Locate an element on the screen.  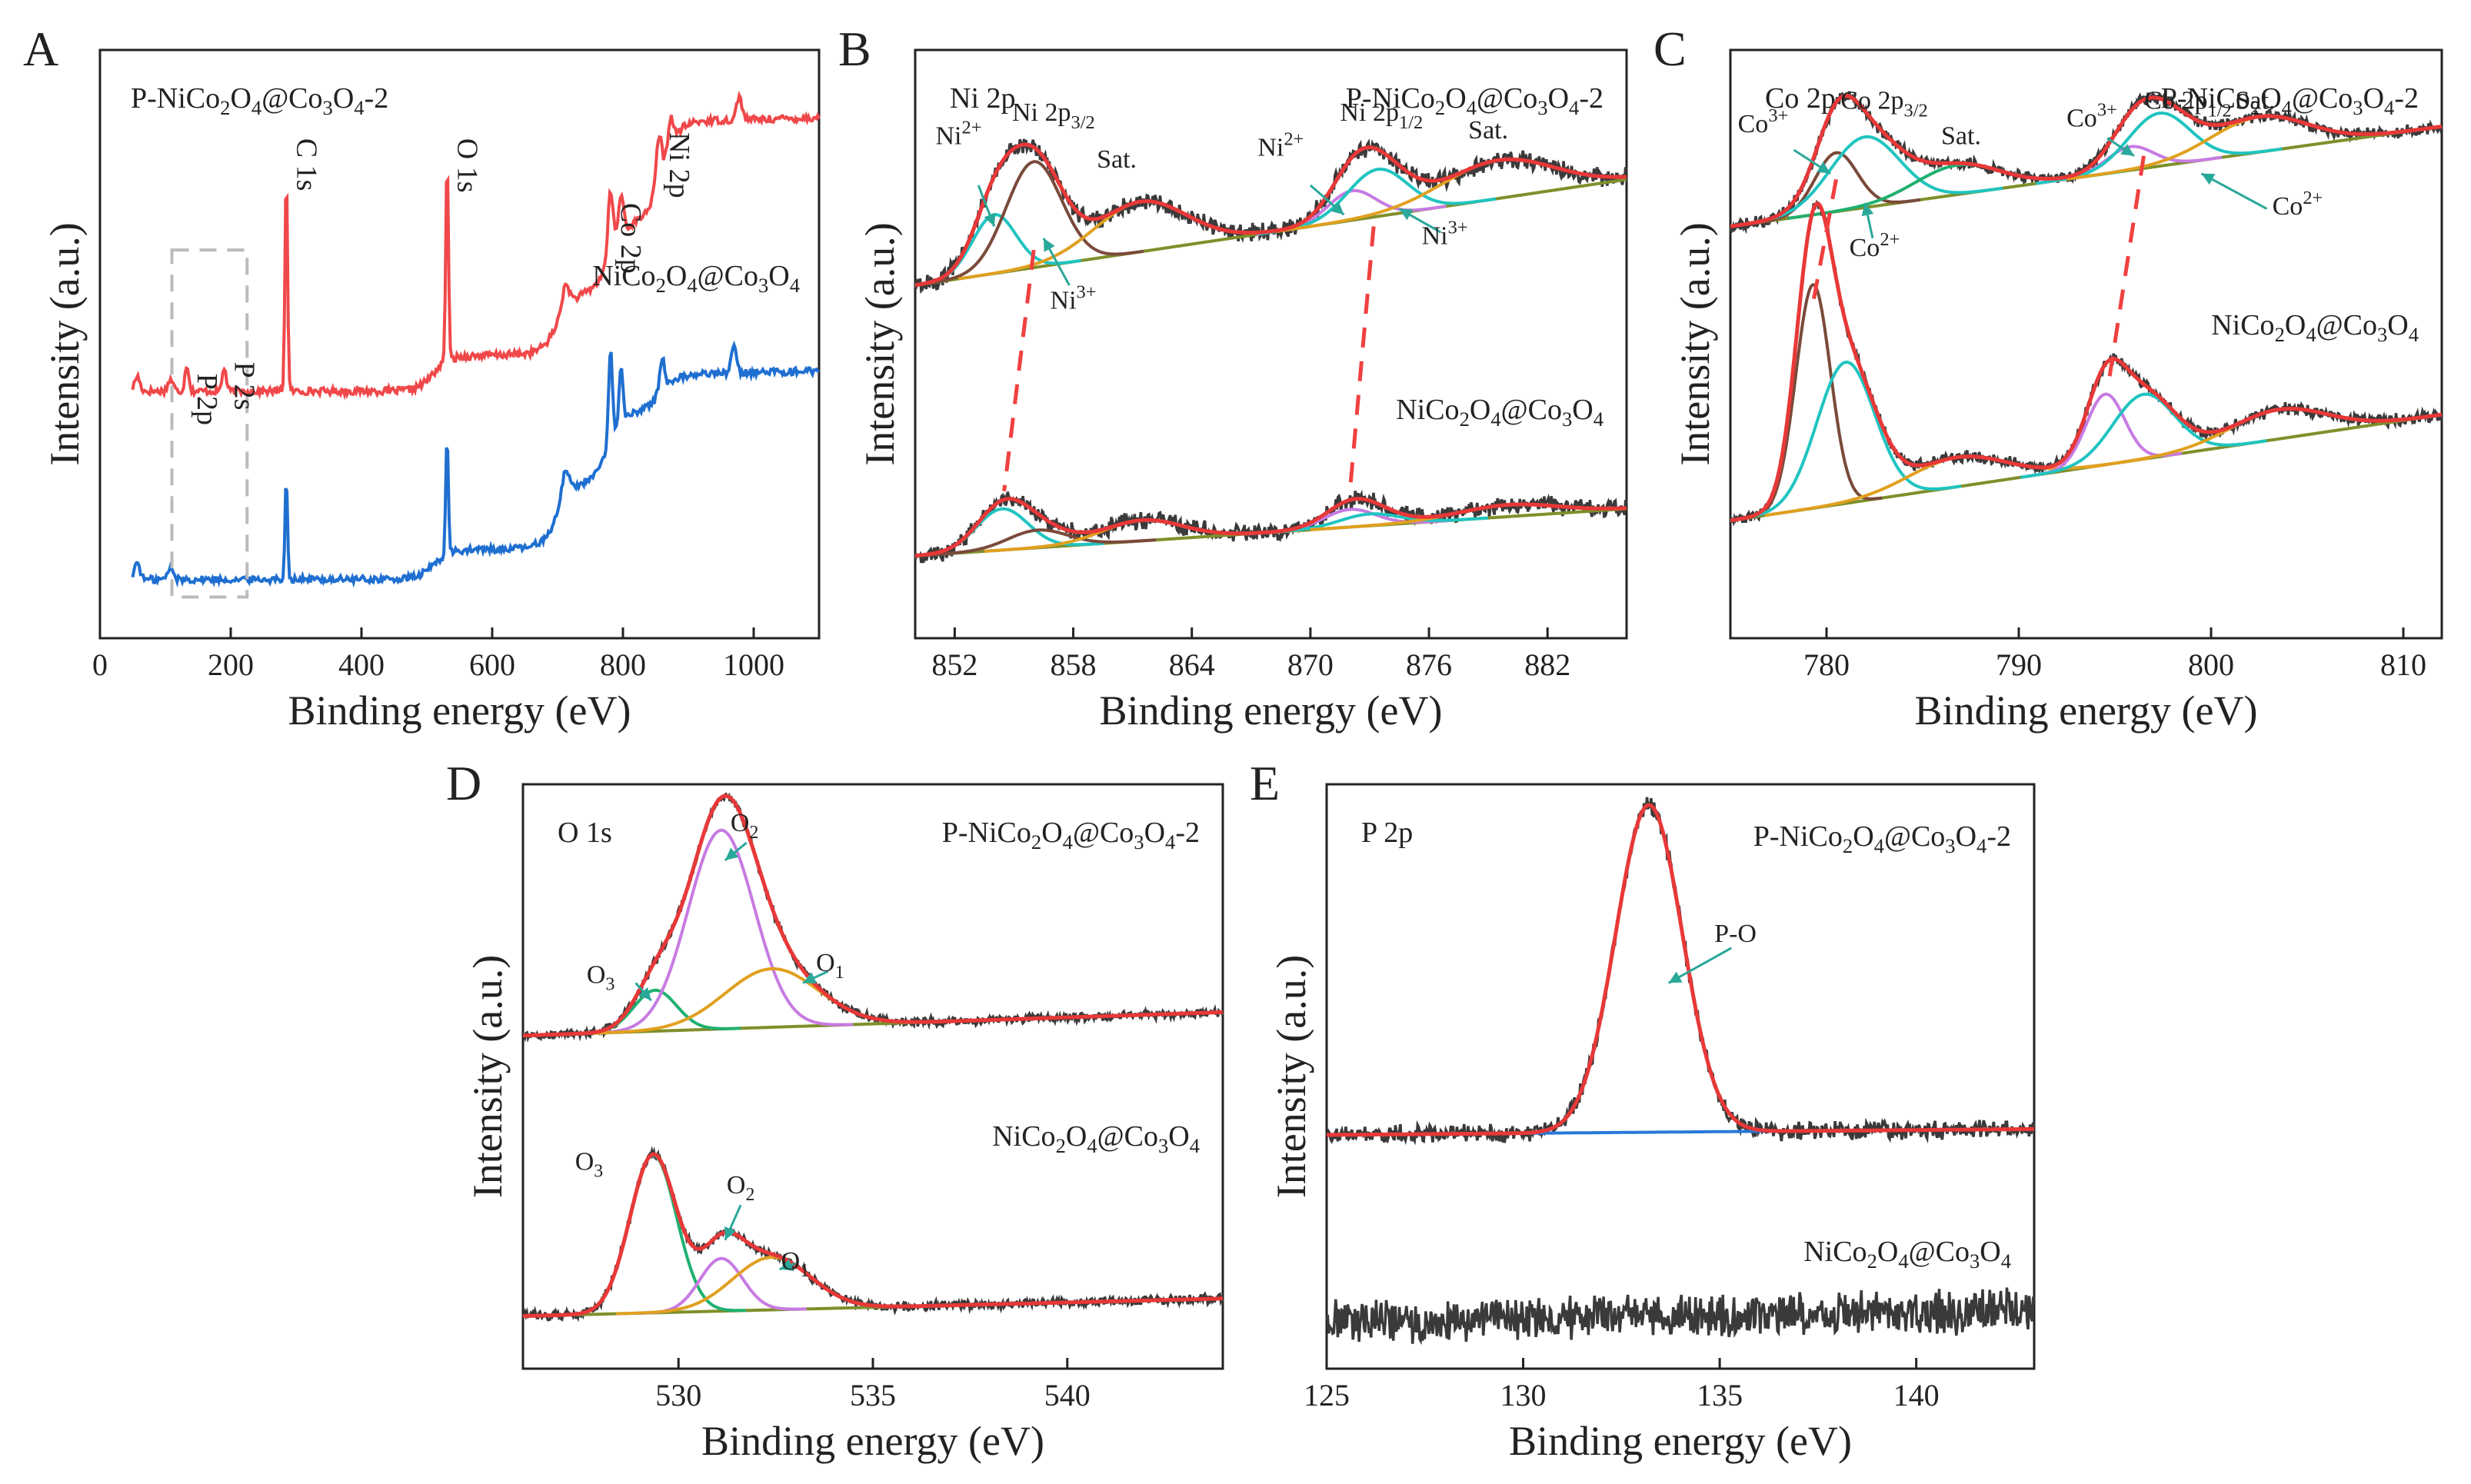
highlight-box is located at coordinates (209, 424).